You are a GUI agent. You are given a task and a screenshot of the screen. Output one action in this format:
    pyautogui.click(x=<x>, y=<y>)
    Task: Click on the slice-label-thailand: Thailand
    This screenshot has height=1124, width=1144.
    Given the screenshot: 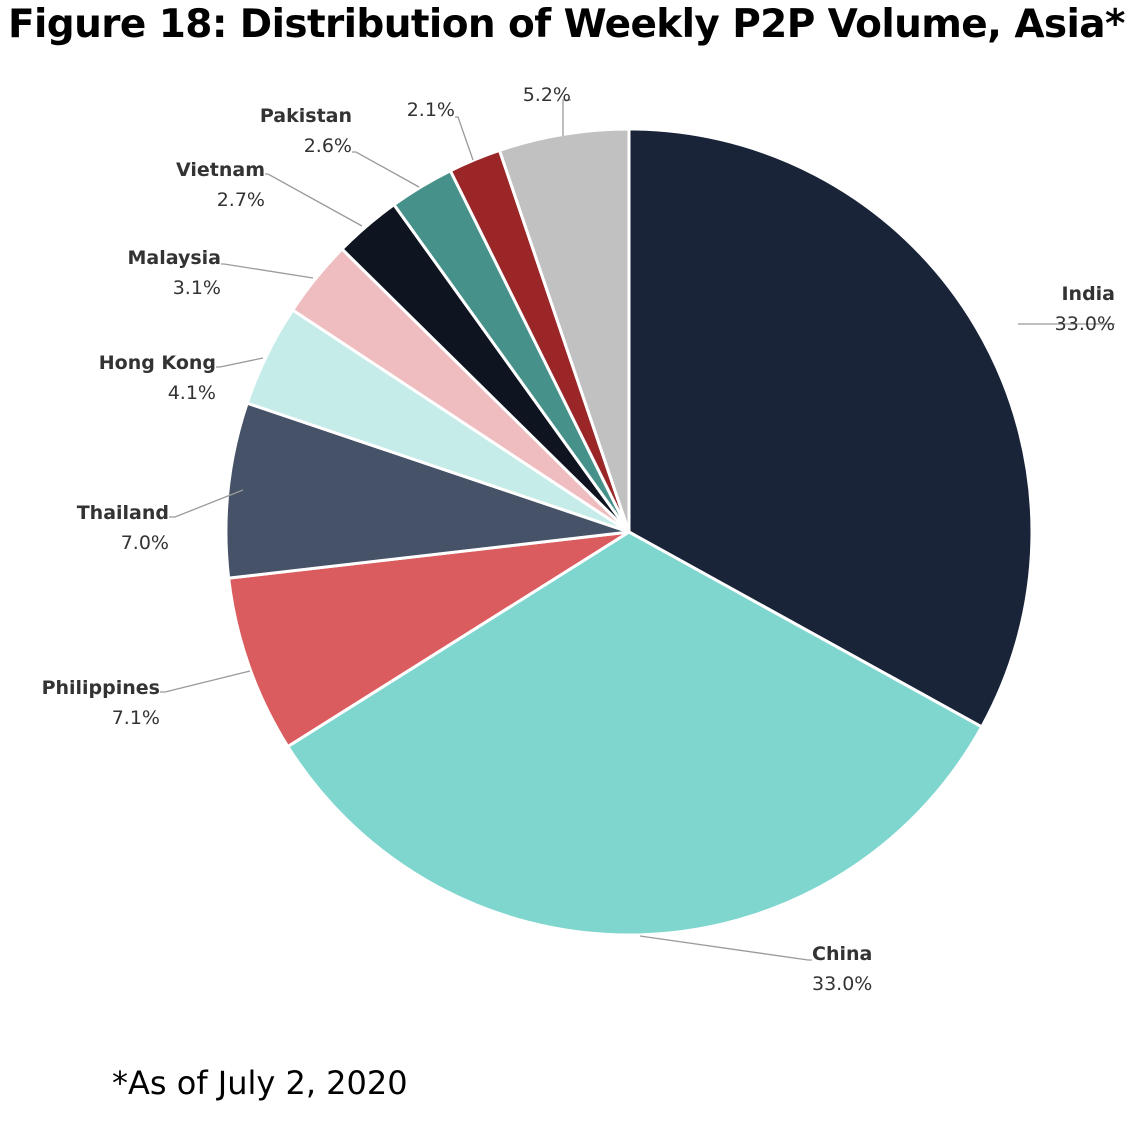 What is the action you would take?
    pyautogui.click(x=123, y=513)
    